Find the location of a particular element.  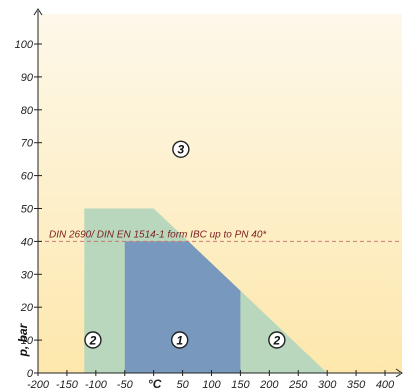

x-tick-label: 200 is located at coordinates (269, 385).